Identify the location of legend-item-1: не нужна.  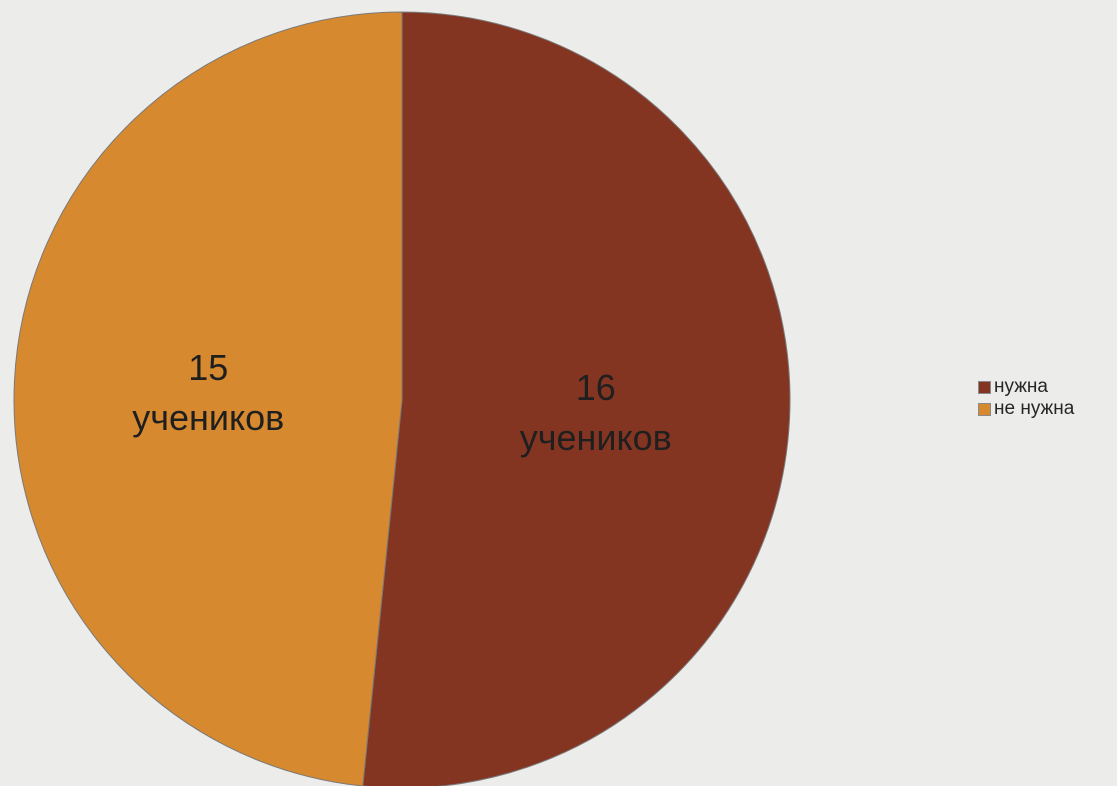
(1026, 409).